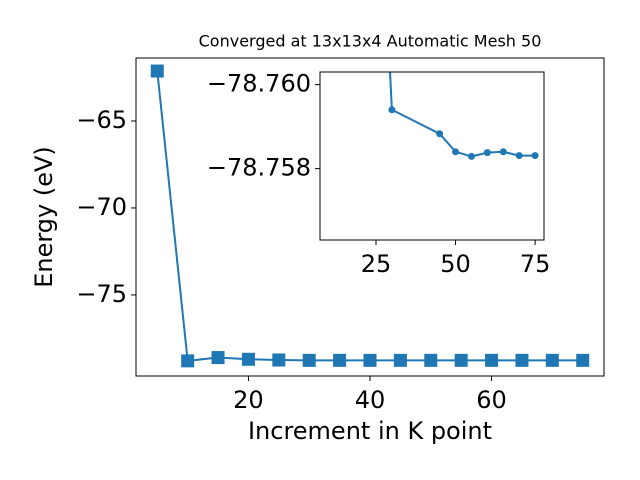 Image resolution: width=640 pixels, height=480 pixels. What do you see at coordinates (376, 264) in the screenshot?
I see `x-tick-label: 25` at bounding box center [376, 264].